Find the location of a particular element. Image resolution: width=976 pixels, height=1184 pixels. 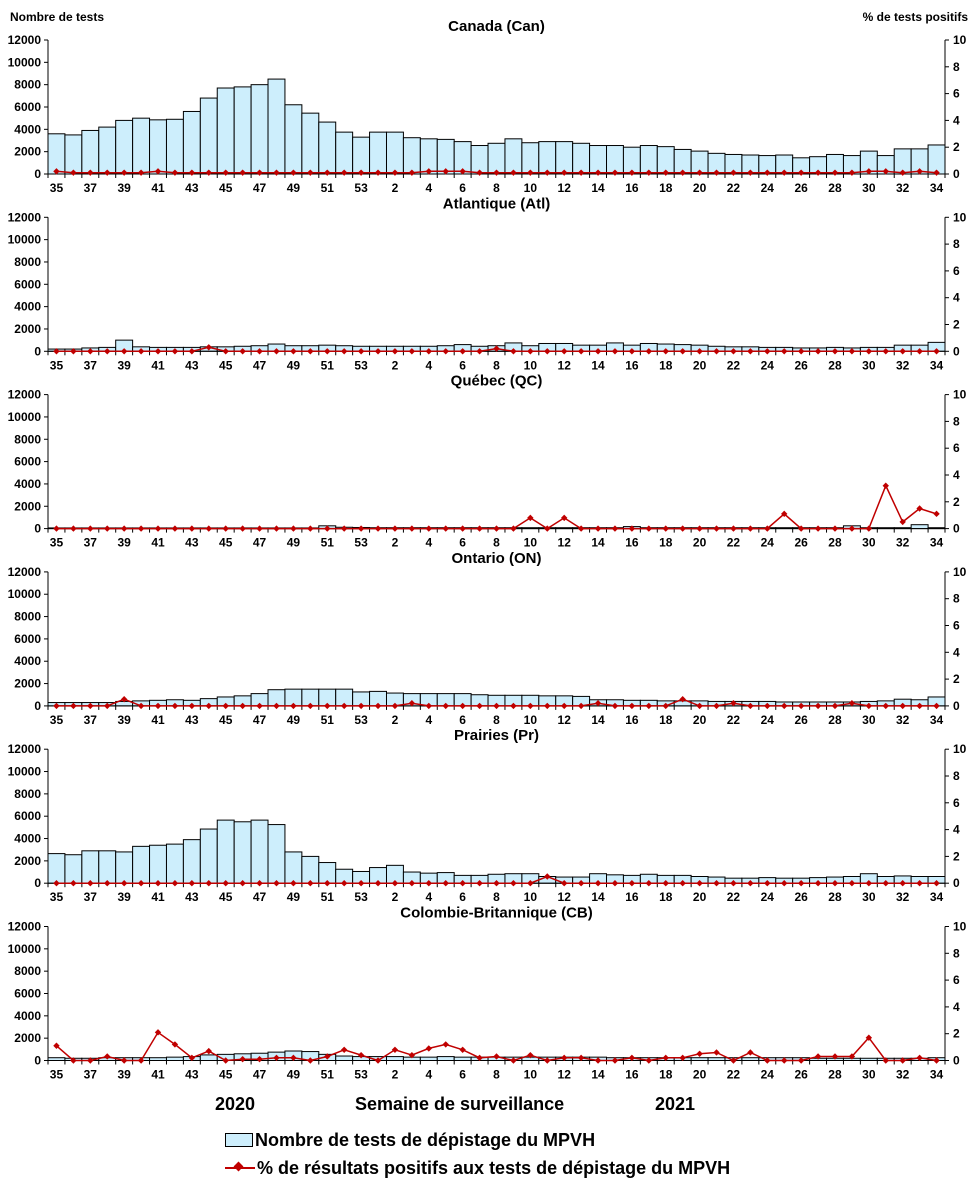

right-tick-label: 4 is located at coordinates (956, 830).